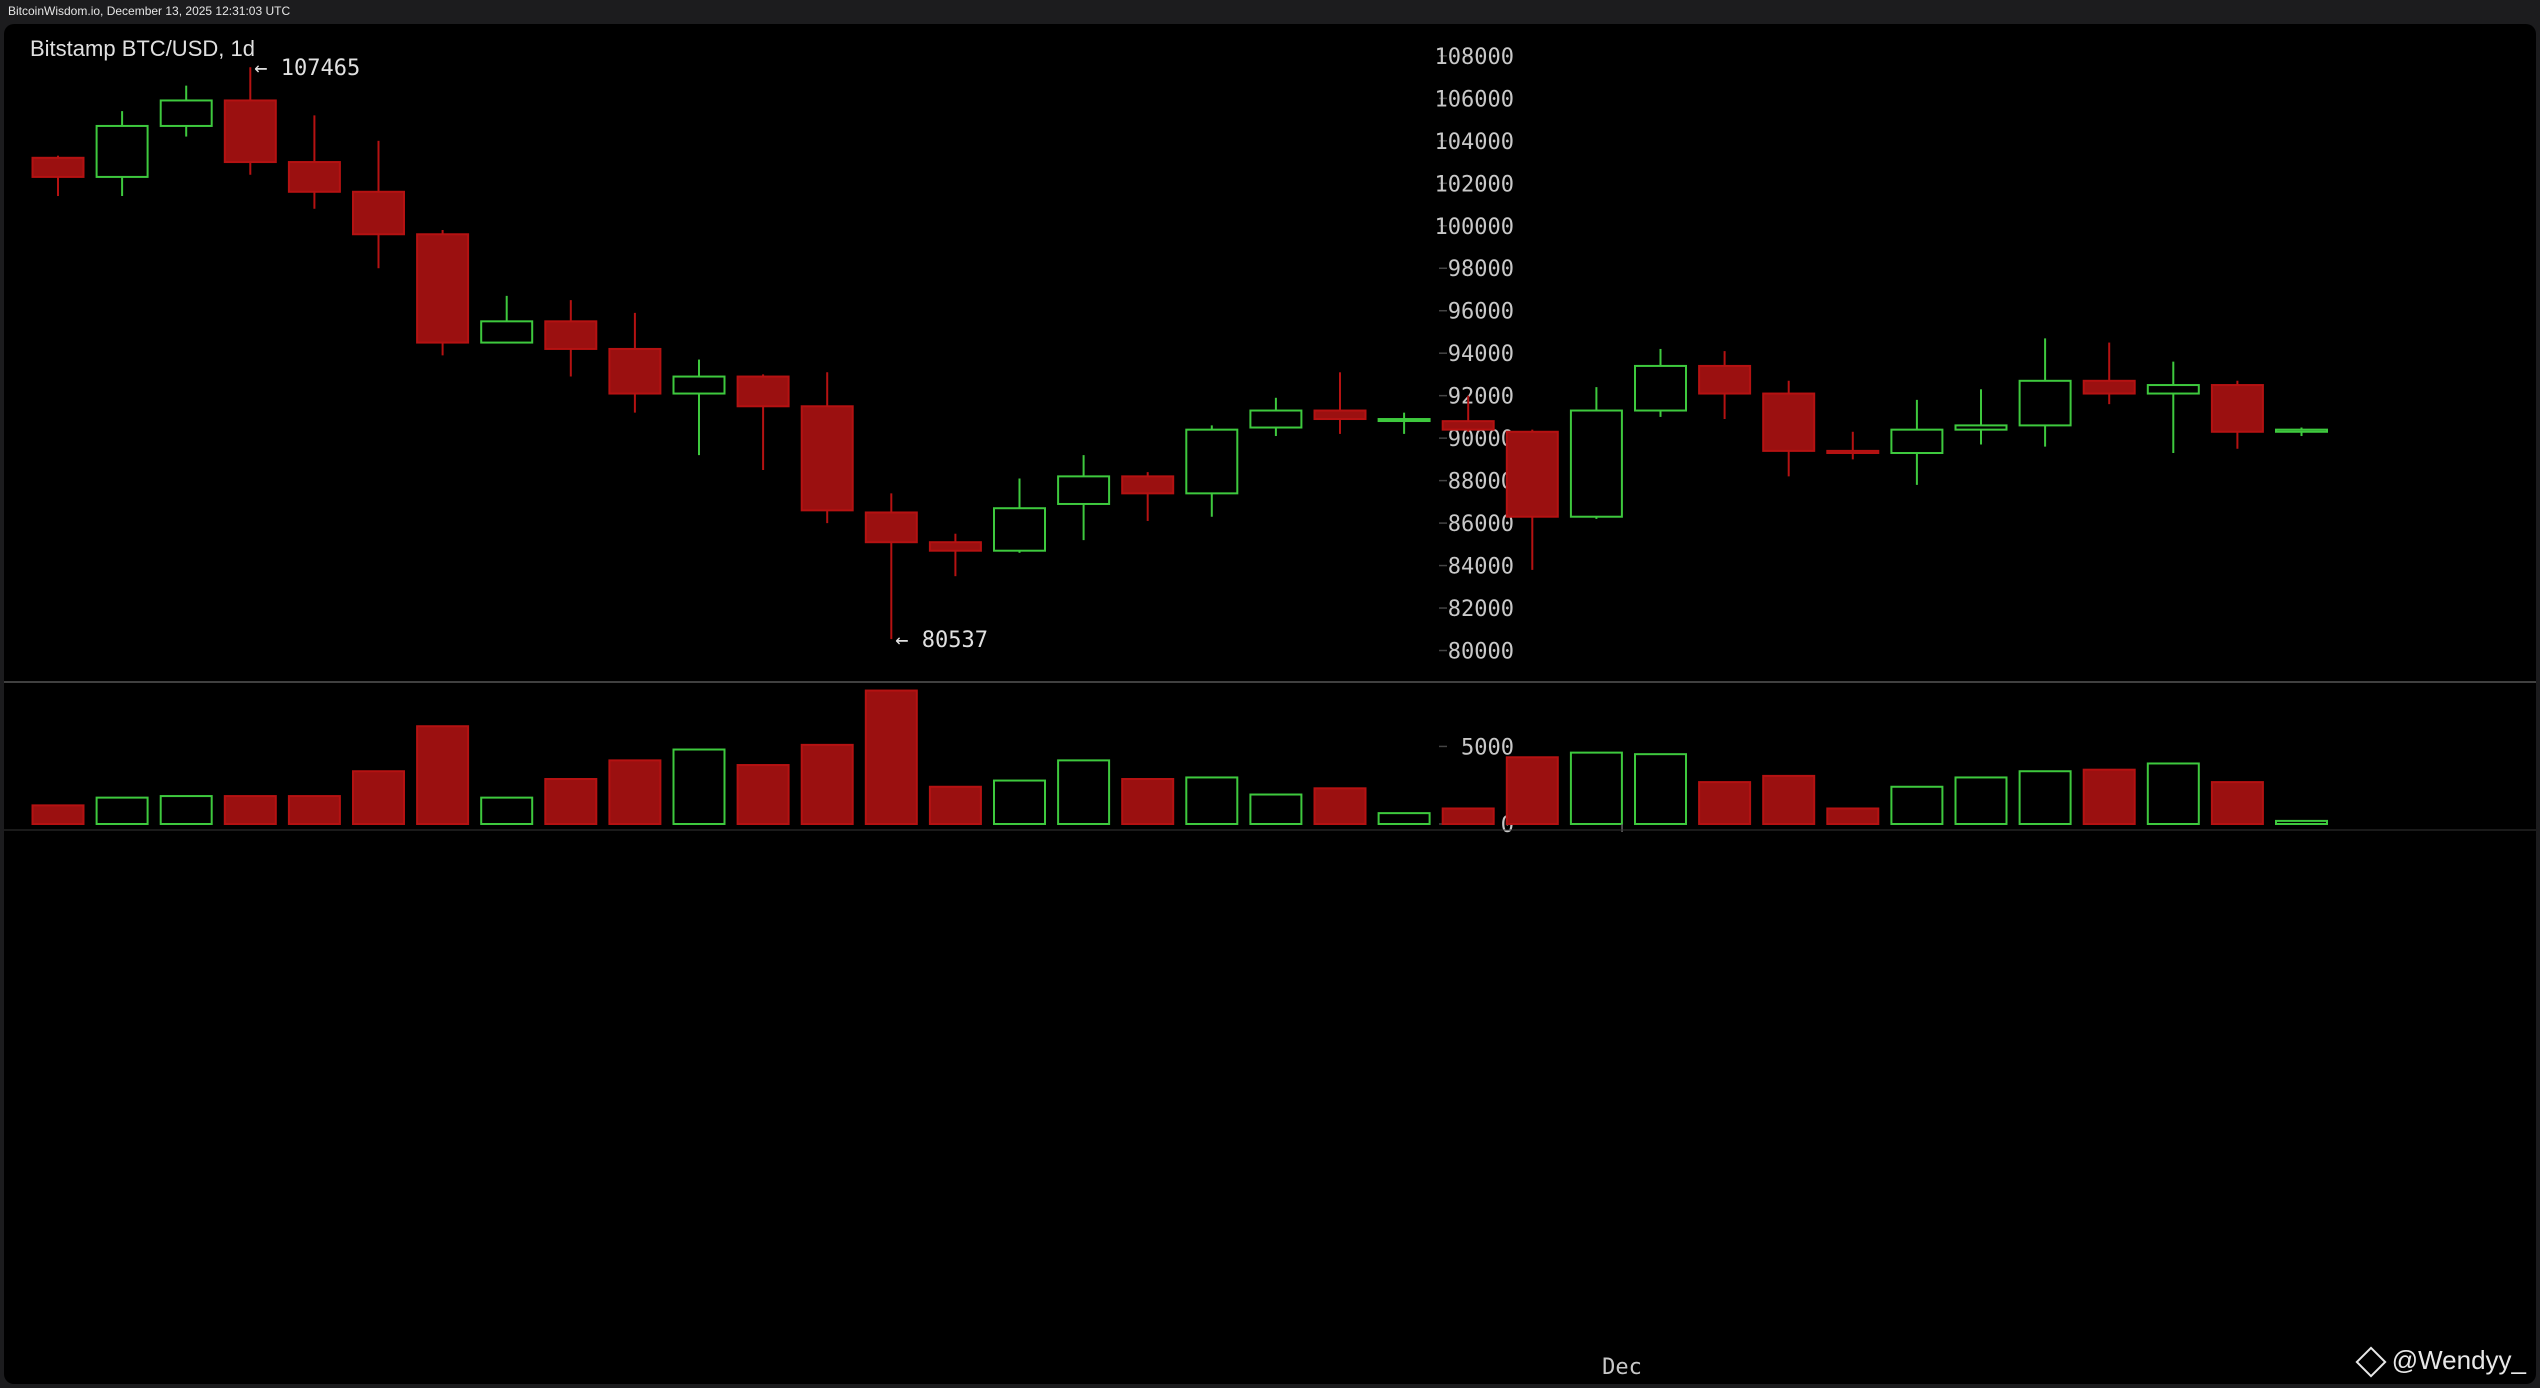 The image size is (2540, 1388). I want to click on watermark: @Wendyy_, so click(2440, 1361).